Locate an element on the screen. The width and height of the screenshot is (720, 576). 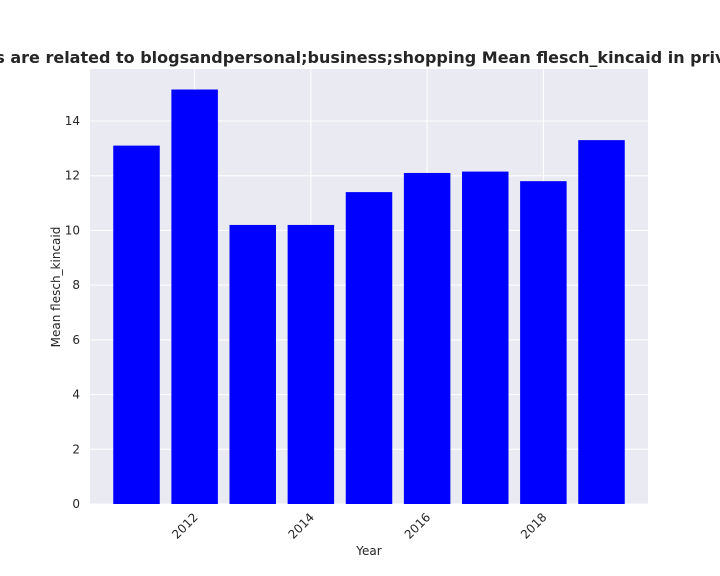
x-tick-label: 2016 is located at coordinates (417, 525).